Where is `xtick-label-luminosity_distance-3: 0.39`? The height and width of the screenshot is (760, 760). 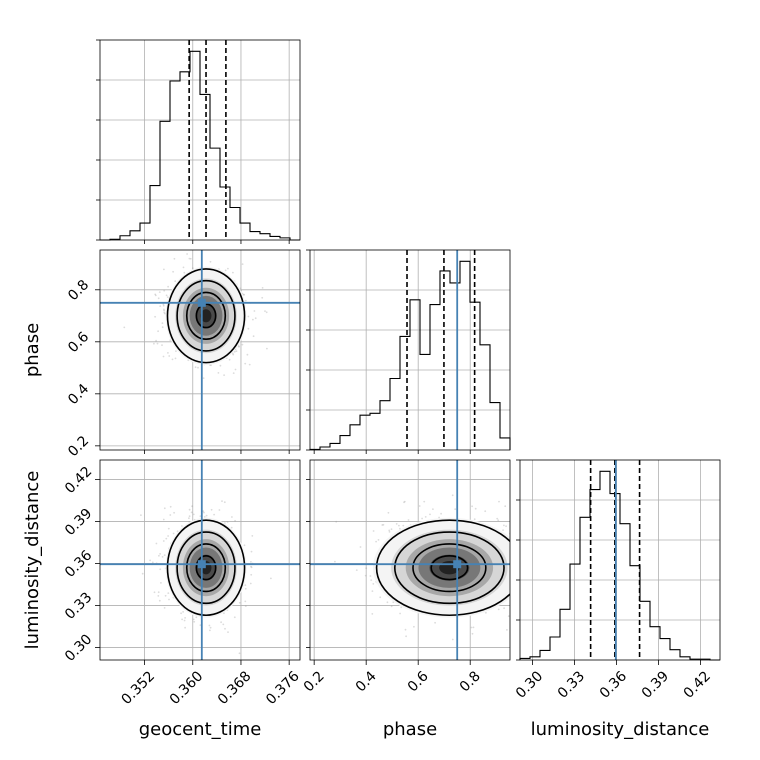
xtick-label-luminosity_distance-3: 0.39 is located at coordinates (655, 684).